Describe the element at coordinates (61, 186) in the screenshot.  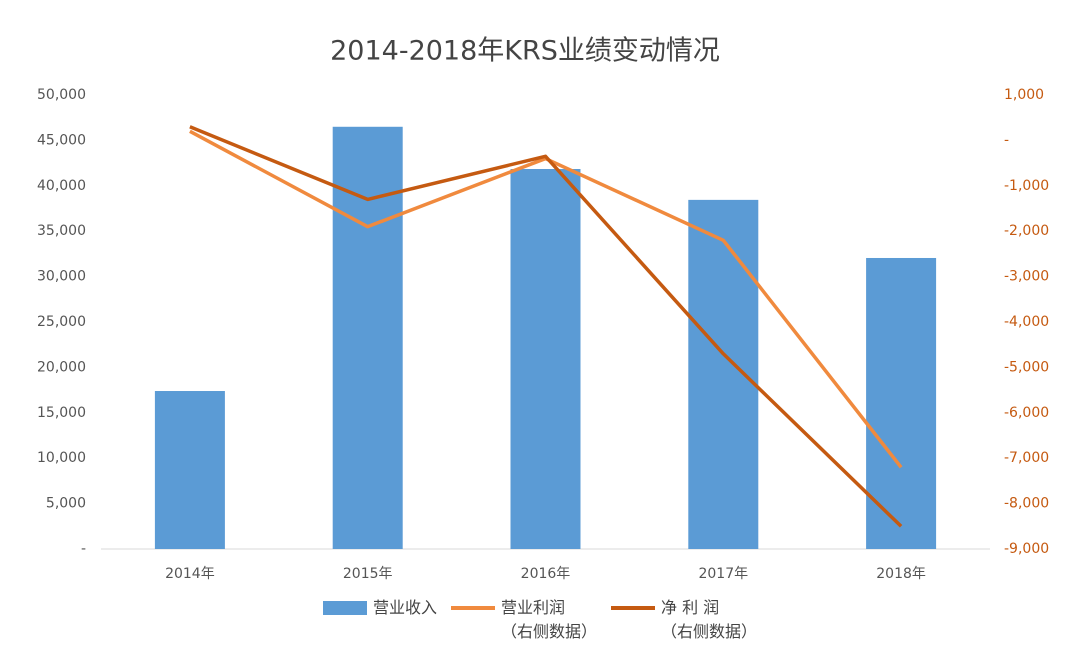
I see `y-tick-label: 40,000` at that location.